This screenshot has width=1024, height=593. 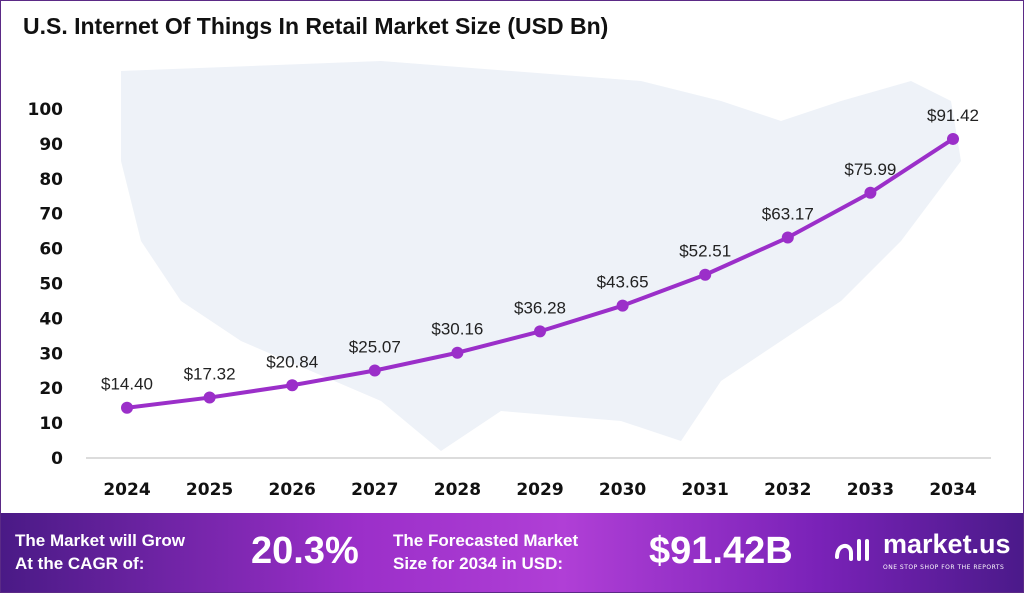 What do you see at coordinates (100, 540) in the screenshot?
I see `cagr-label-line1: The Market will Grow` at bounding box center [100, 540].